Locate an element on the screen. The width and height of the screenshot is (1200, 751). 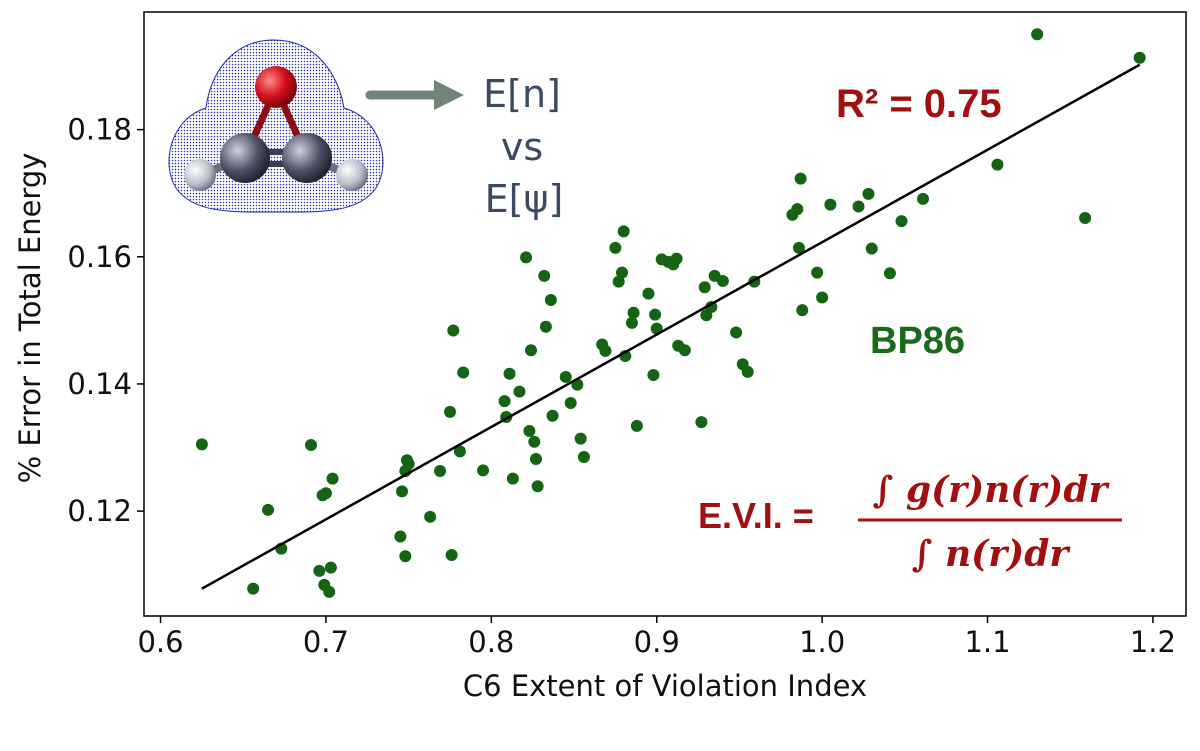
functional-label: BP86 is located at coordinates (917, 341).